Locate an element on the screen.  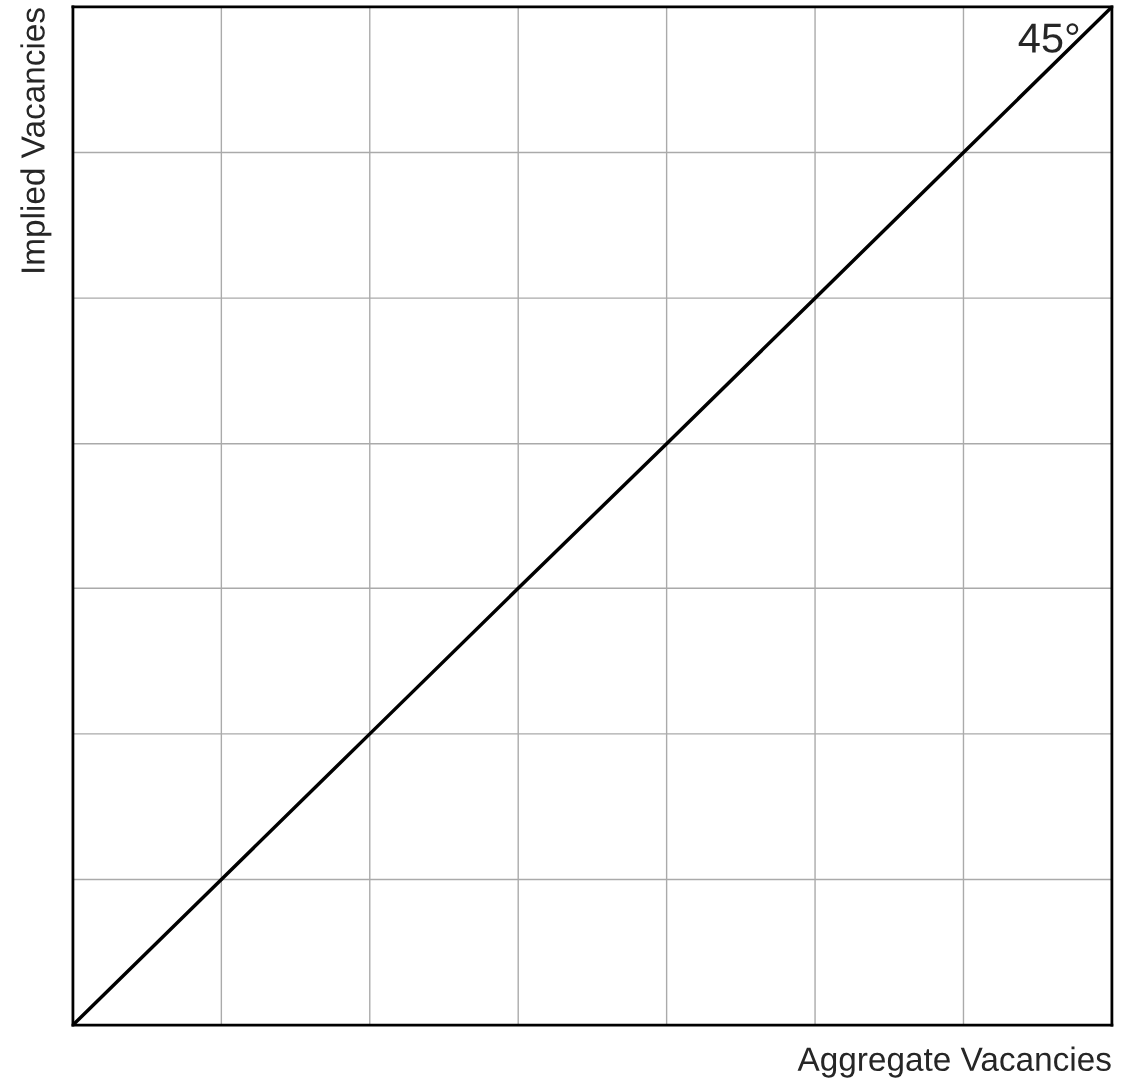
y-axis-title: Implied Vacancies is located at coordinates (36, 140).